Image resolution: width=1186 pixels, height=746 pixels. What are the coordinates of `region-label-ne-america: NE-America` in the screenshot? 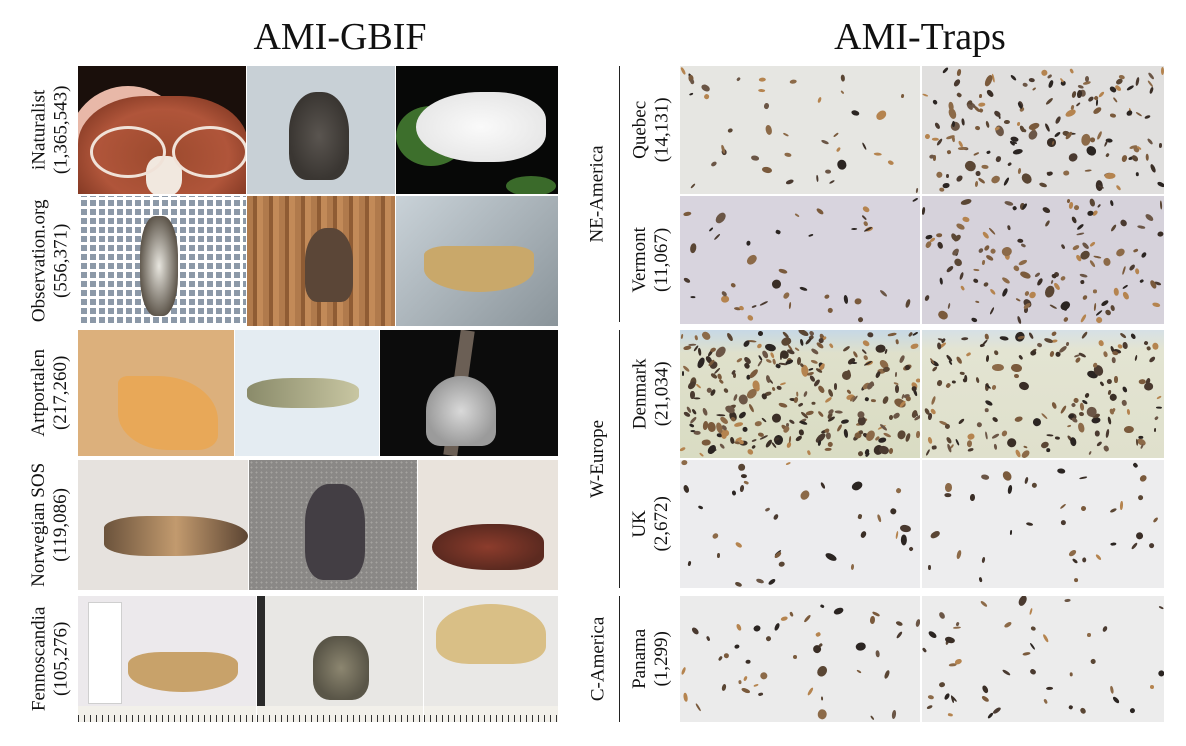 It's located at (598, 194).